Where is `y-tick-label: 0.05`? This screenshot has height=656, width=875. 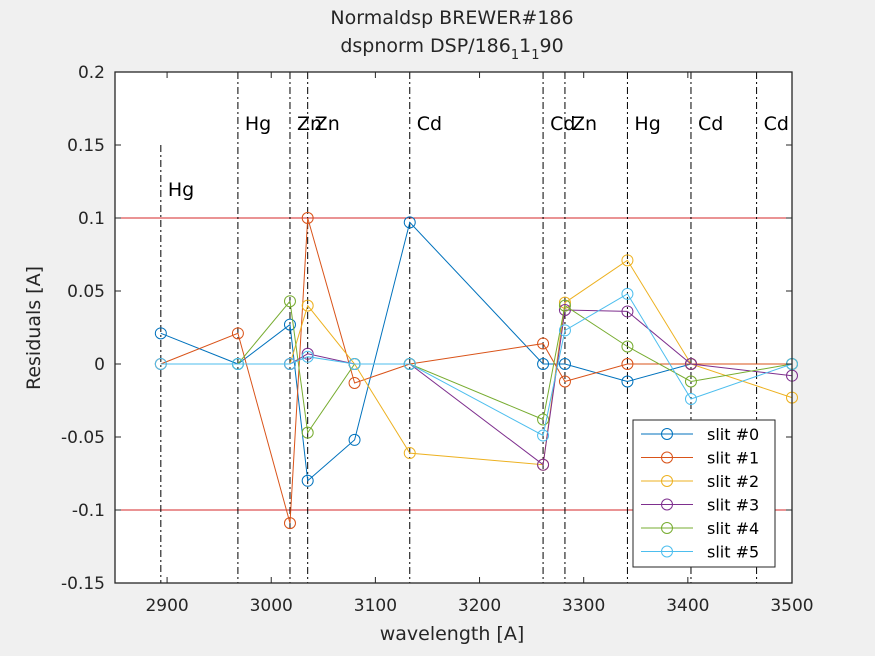
y-tick-label: 0.05 is located at coordinates (86, 292).